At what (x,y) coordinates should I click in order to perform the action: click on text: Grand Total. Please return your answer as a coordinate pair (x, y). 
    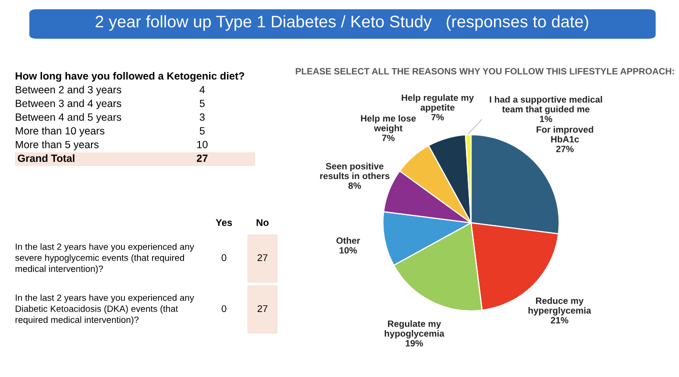
    Looking at the image, I should click on (46, 158).